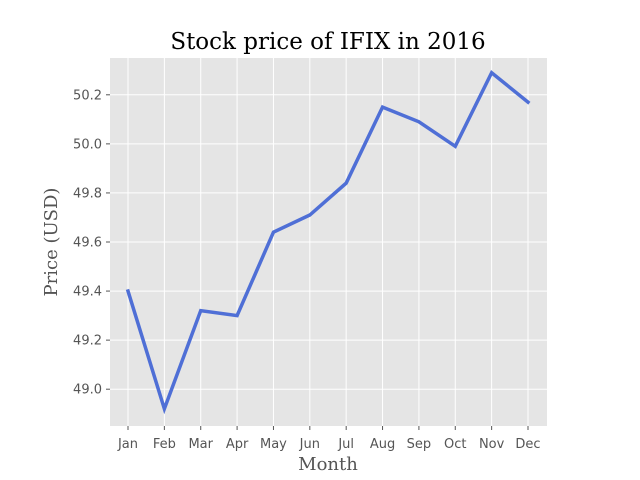 This screenshot has width=640, height=480. Describe the element at coordinates (237, 444) in the screenshot. I see `x-tick-label: Apr` at that location.